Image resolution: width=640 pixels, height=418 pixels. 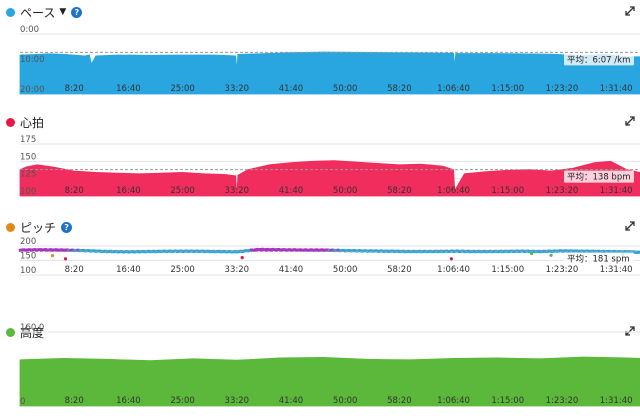 What do you see at coordinates (345, 270) in the screenshot?
I see `x-tick-label: 50:00` at bounding box center [345, 270].